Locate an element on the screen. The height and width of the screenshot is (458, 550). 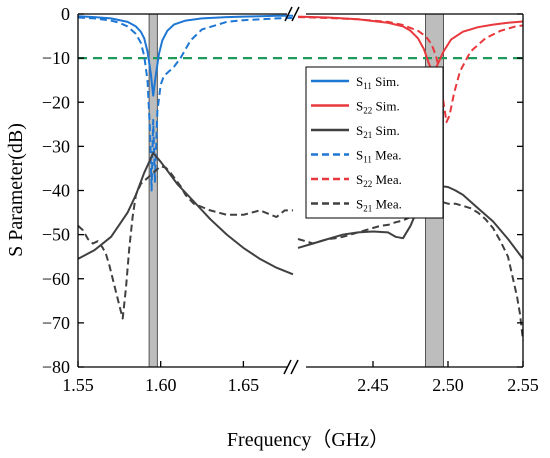
x-tick-label-1-3: 2.55 is located at coordinates (523, 385).